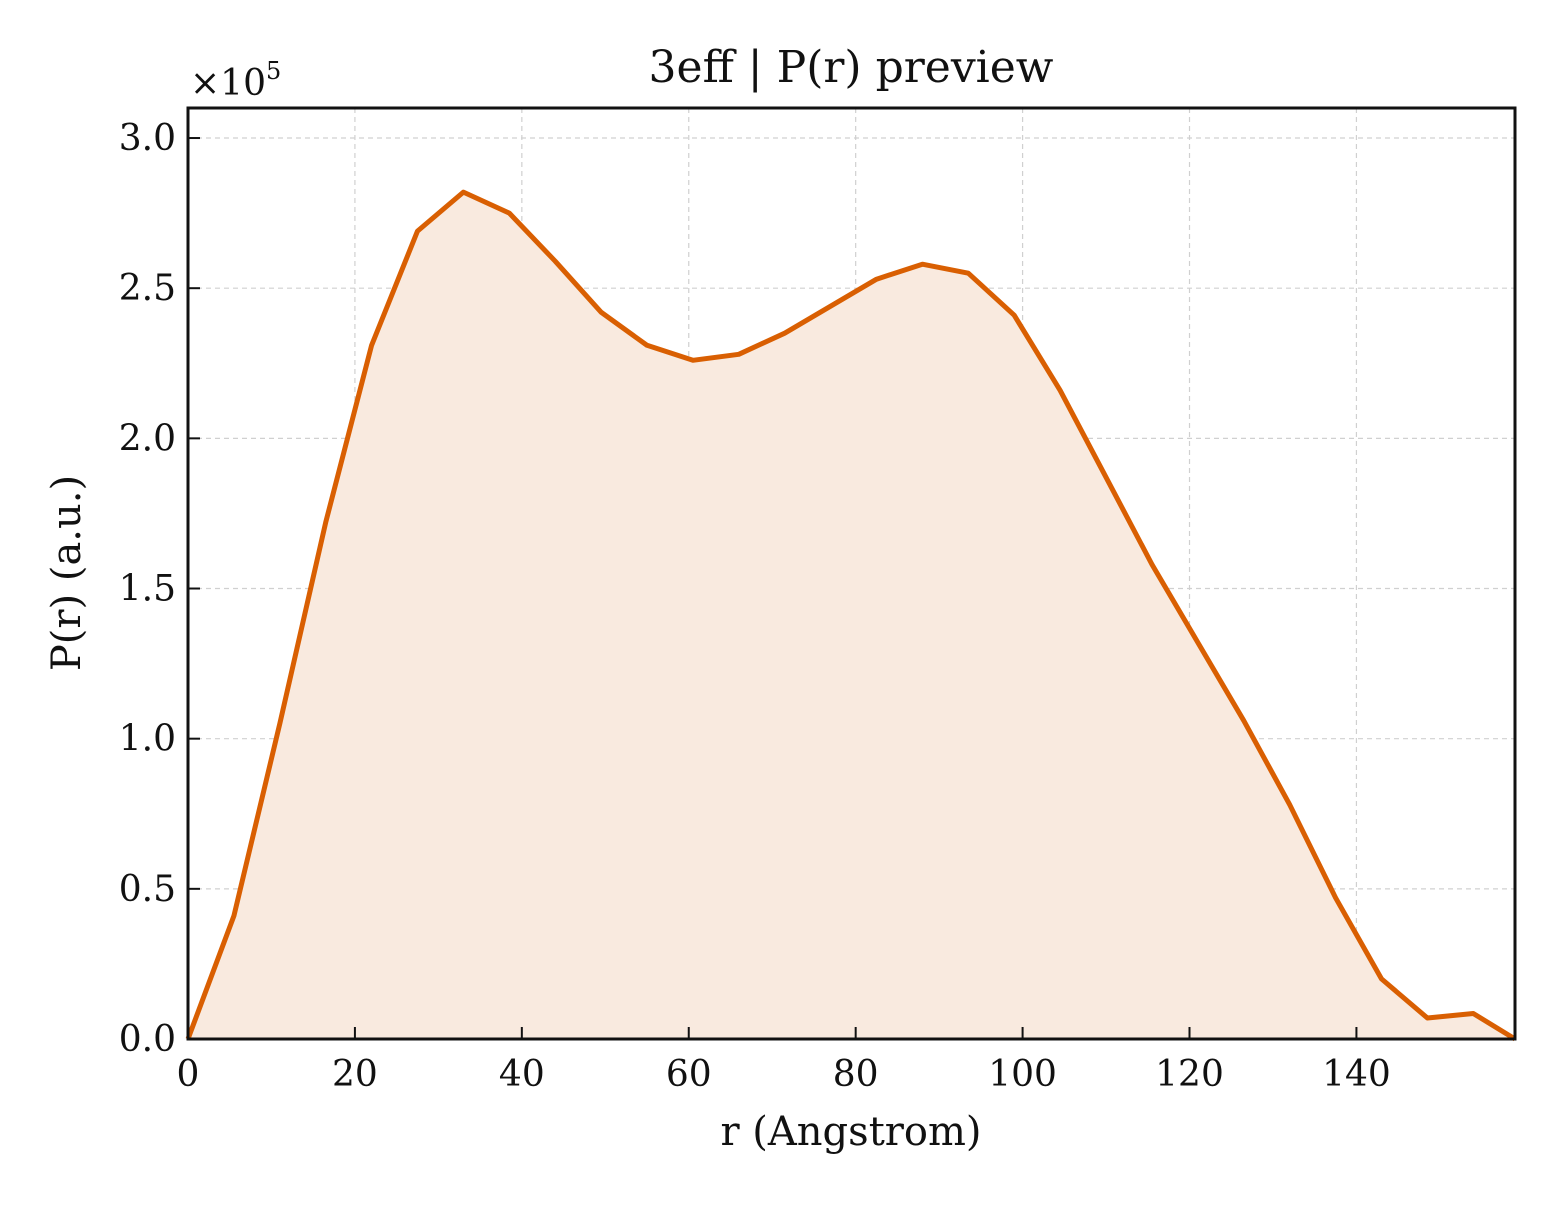  Describe the element at coordinates (188, 1074) in the screenshot. I see `x-tick-label: 0` at that location.